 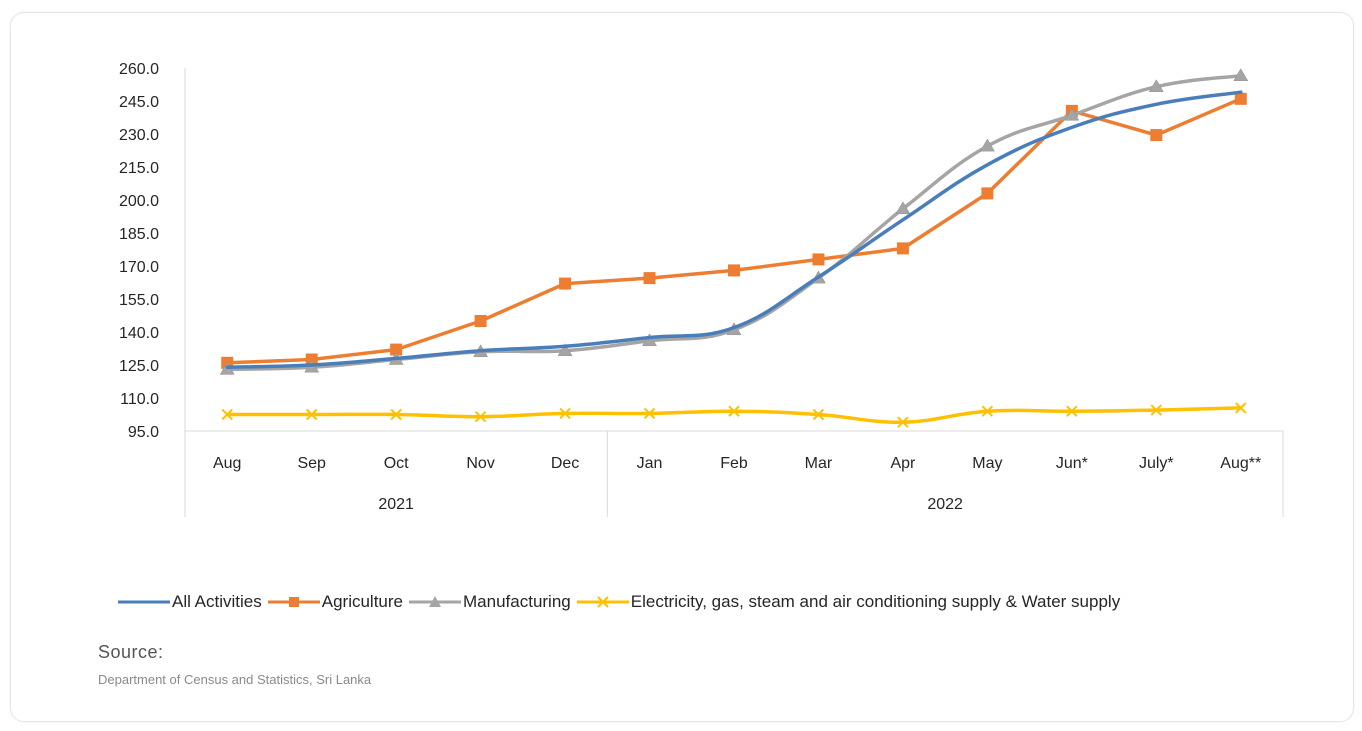 I want to click on y-tick-label: 230.0, so click(x=139, y=135).